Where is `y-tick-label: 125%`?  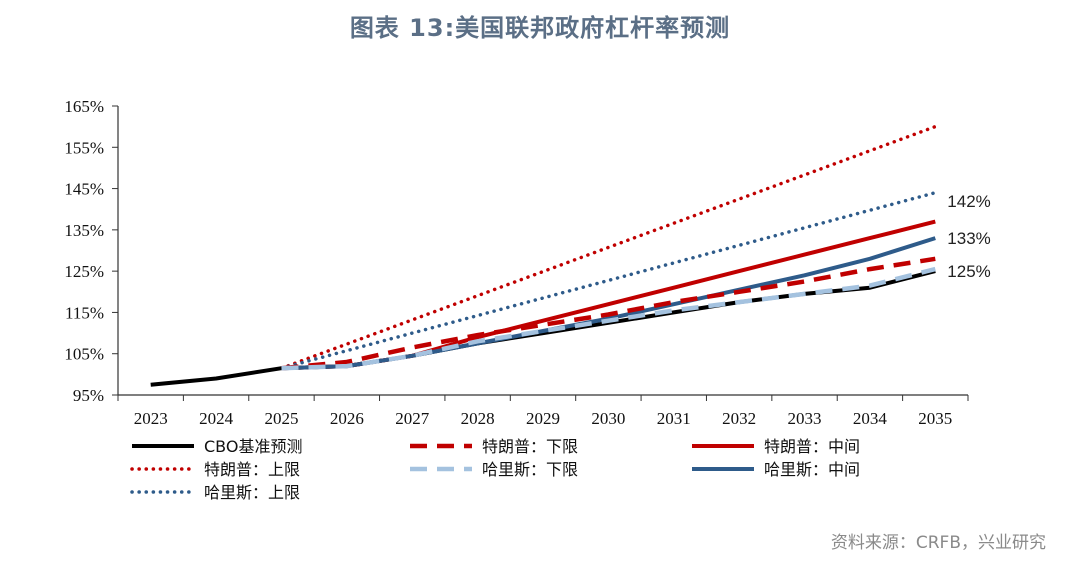 y-tick-label: 125% is located at coordinates (84, 271).